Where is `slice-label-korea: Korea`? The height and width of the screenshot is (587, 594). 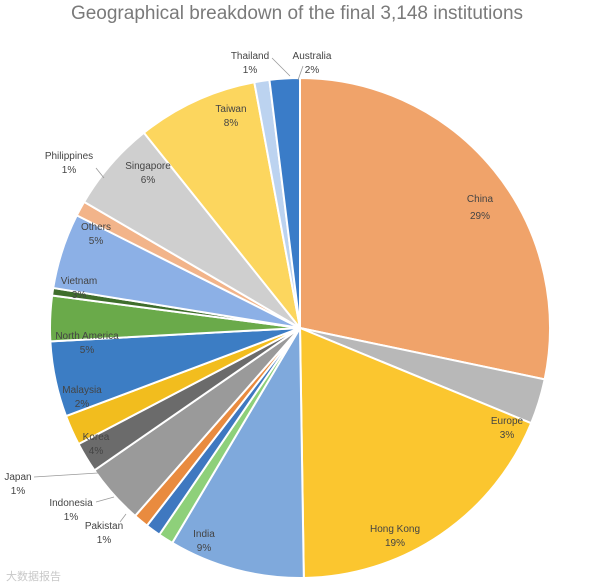
slice-label-korea: Korea is located at coordinates (96, 437).